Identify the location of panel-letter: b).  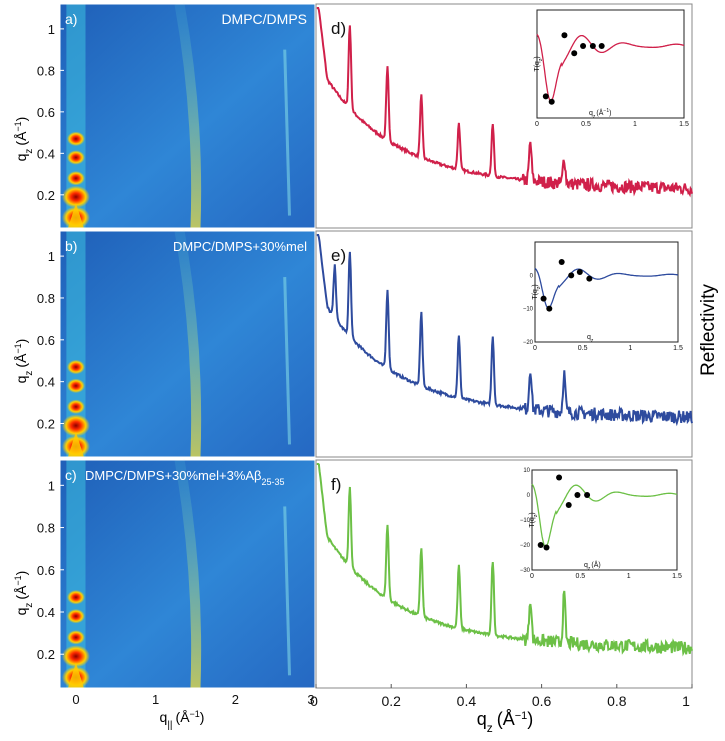
(71, 246).